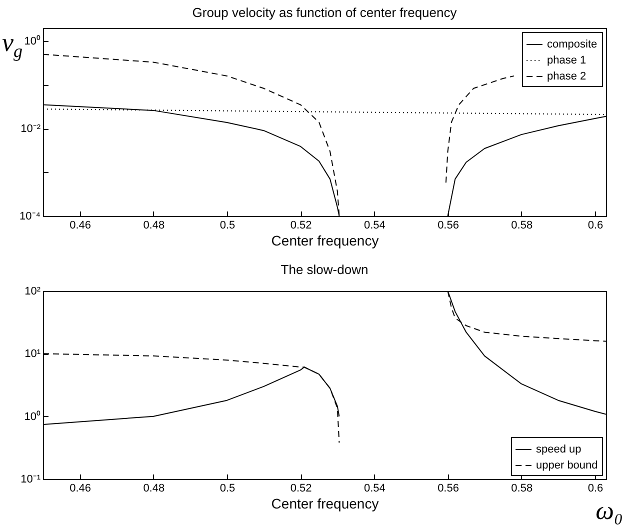 The height and width of the screenshot is (526, 625). Describe the element at coordinates (566, 76) in the screenshot. I see `legend-label: phase 2` at that location.